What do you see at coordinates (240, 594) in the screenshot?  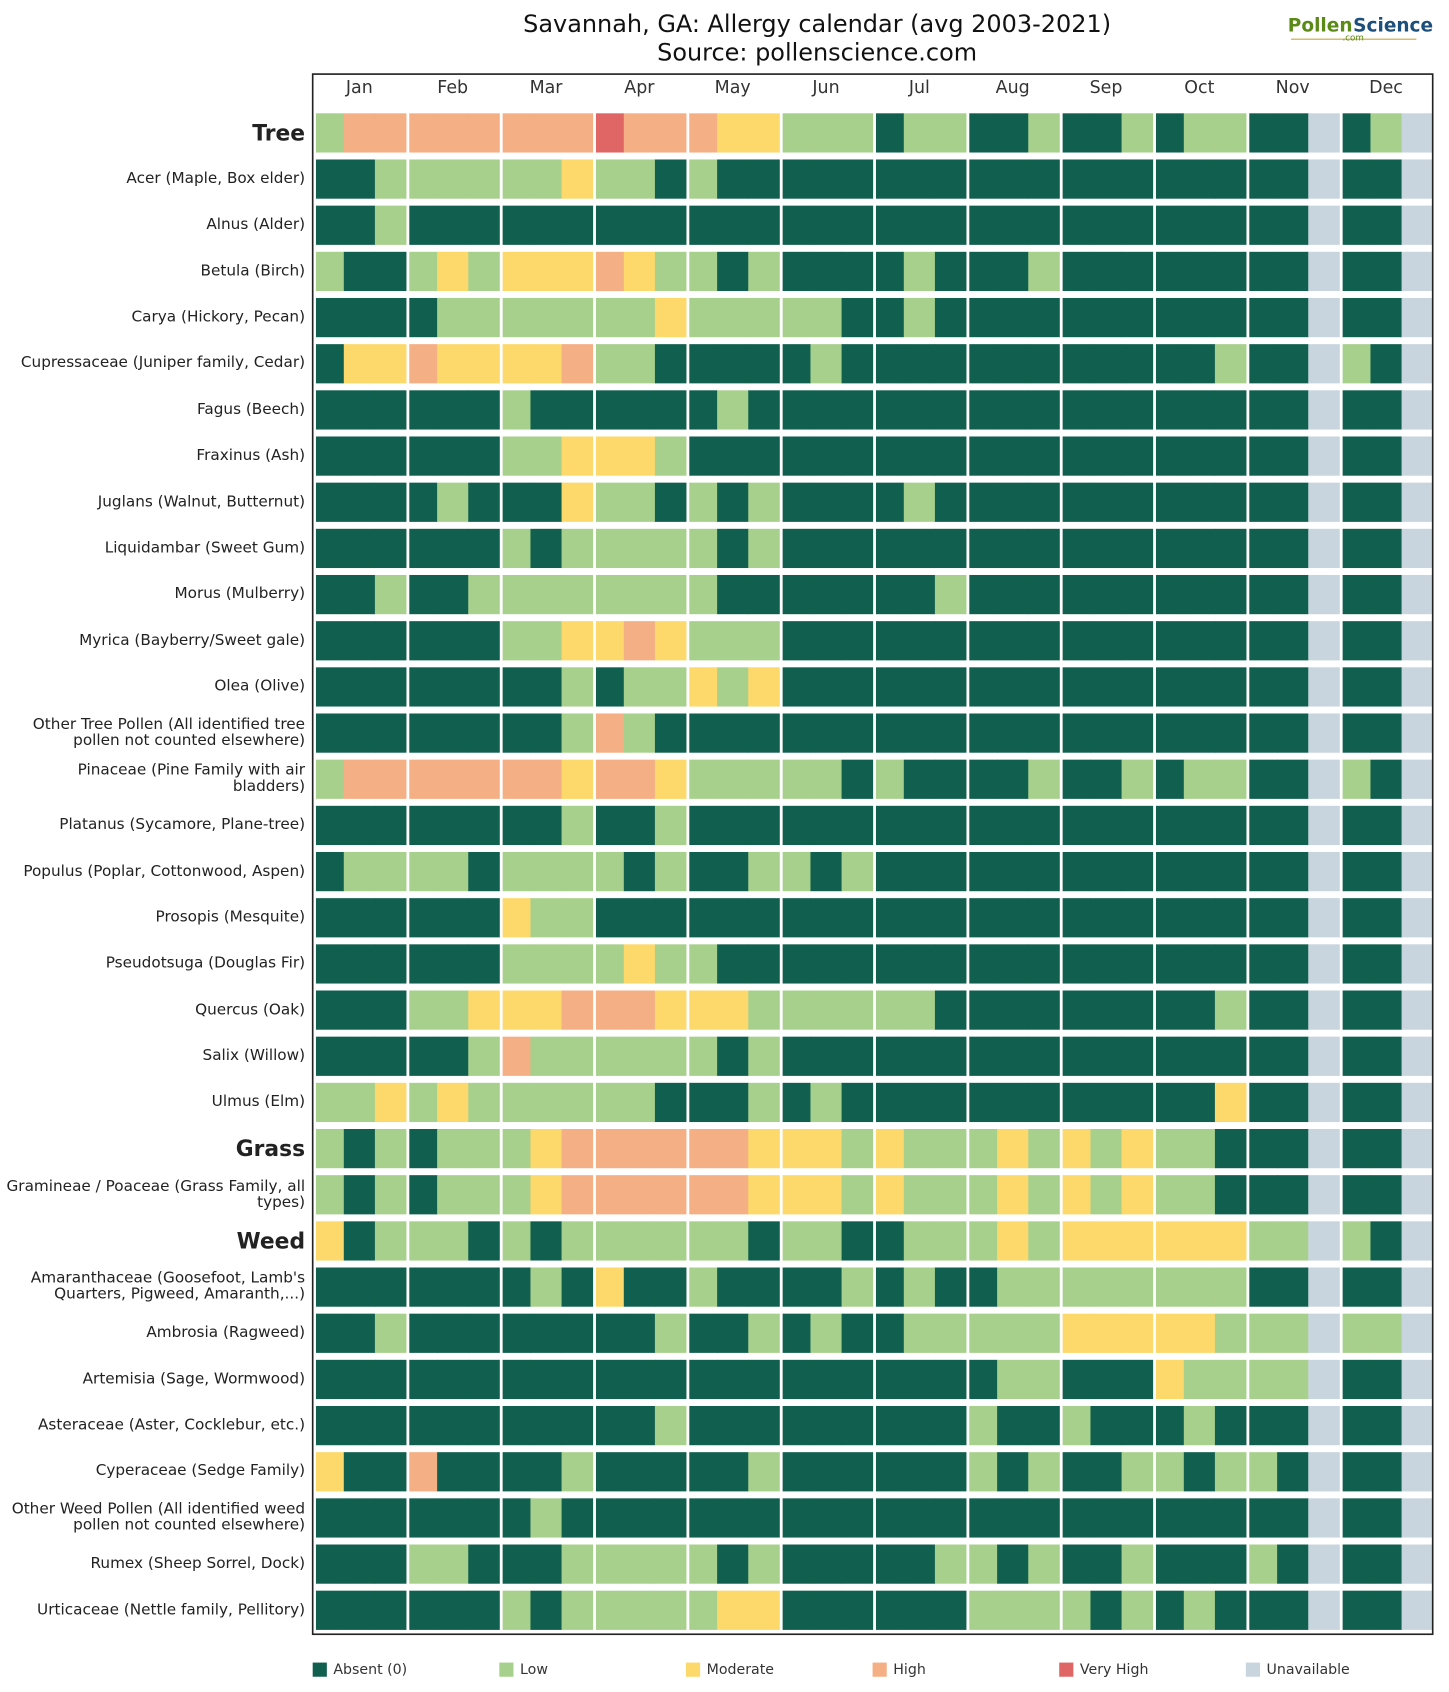 I see `row-label: Morus (Mulberry)` at bounding box center [240, 594].